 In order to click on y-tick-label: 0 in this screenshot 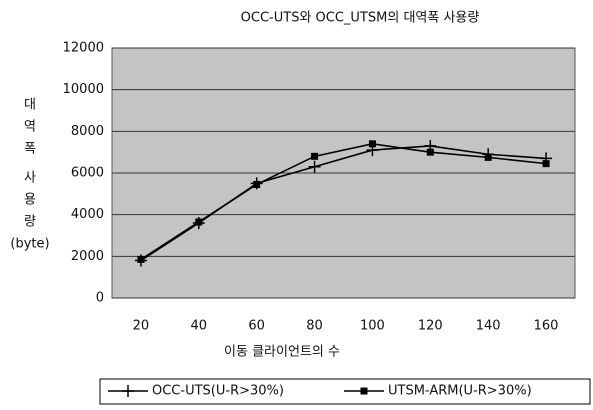, I will do `click(100, 298)`.